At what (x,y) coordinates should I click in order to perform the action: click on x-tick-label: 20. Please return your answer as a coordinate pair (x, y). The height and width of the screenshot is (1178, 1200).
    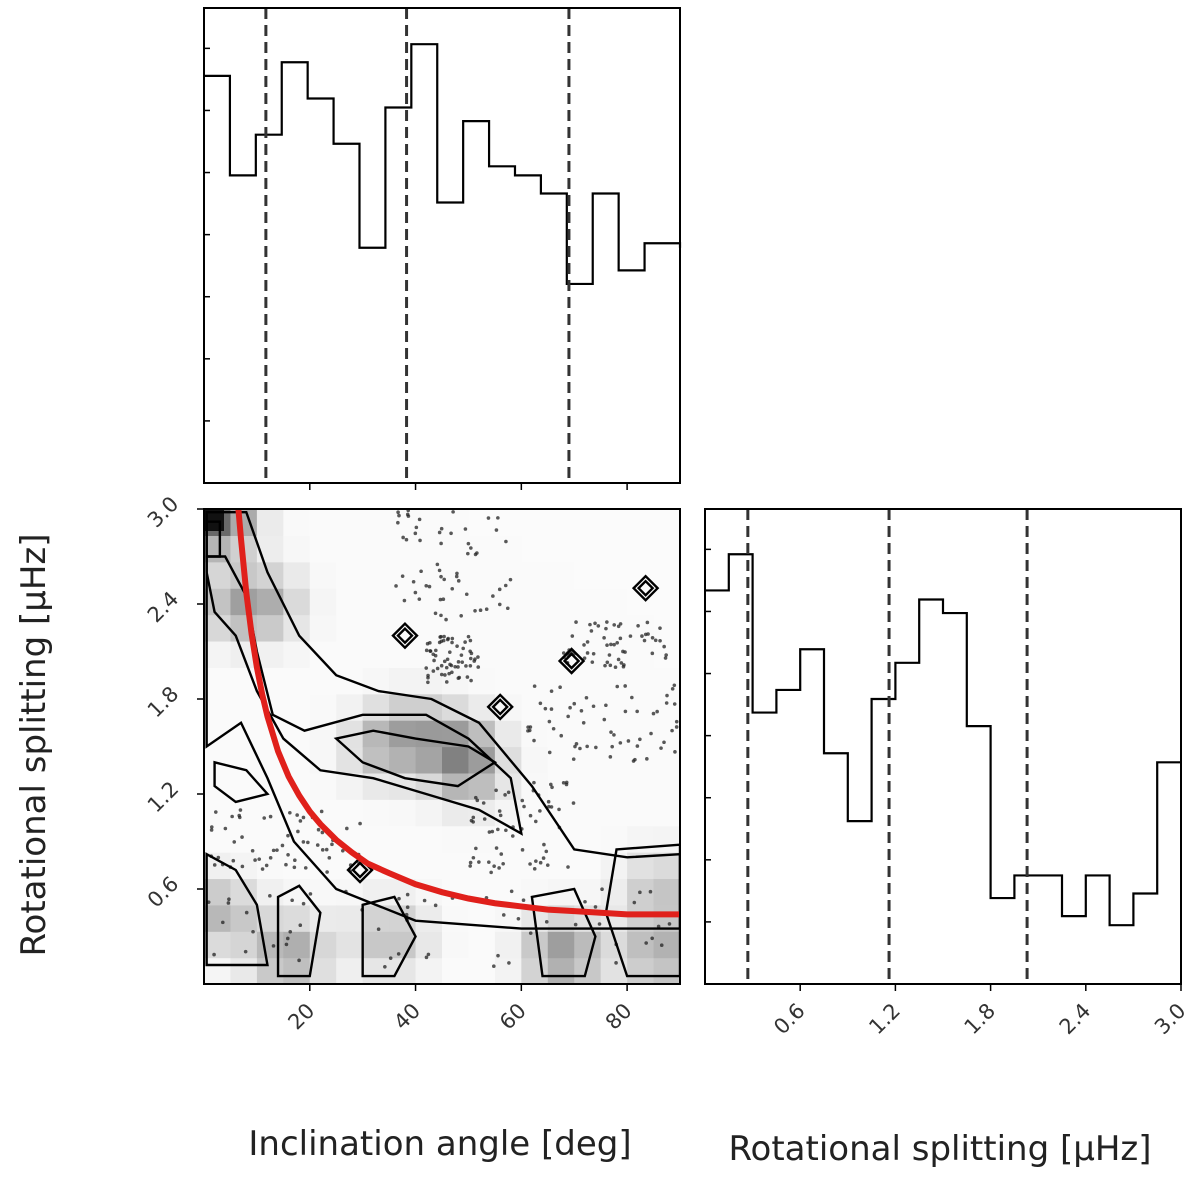
    Looking at the image, I should click on (301, 1017).